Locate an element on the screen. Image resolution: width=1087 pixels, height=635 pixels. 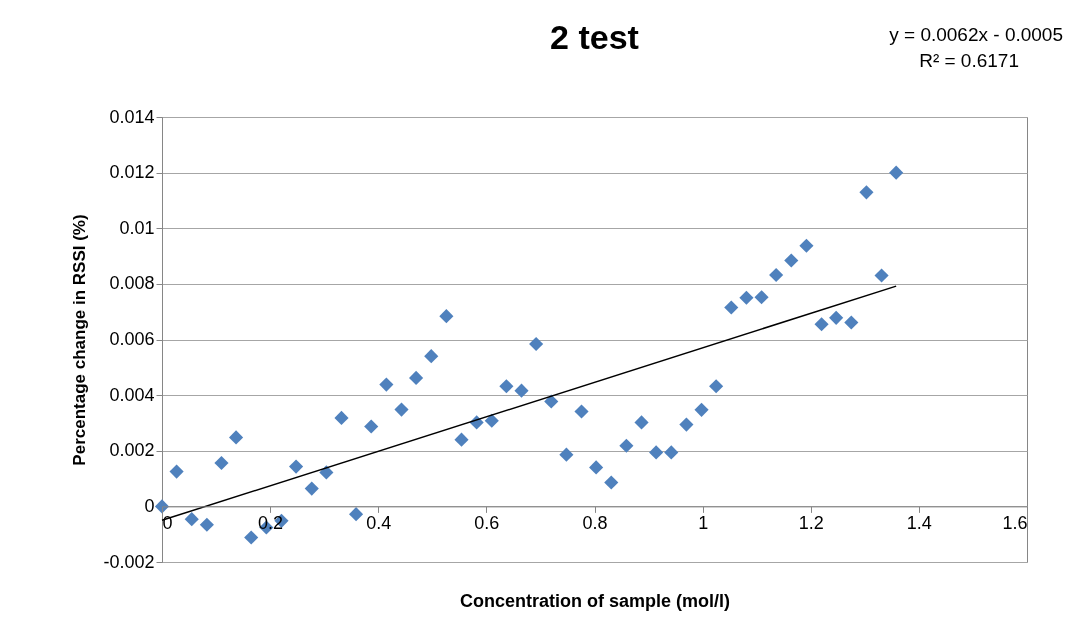
text: y = 0.0062x - 0.0005 is located at coordinates (976, 35).